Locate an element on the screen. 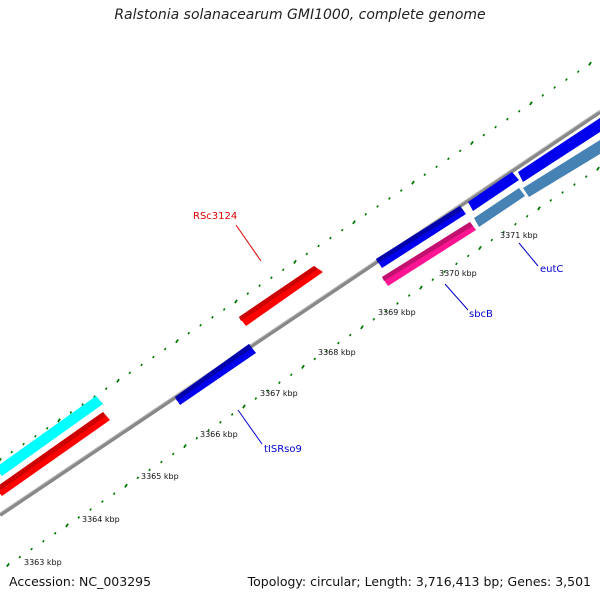 This screenshot has height=600, width=600. gene-label-sbcb: sbcB is located at coordinates (481, 314).